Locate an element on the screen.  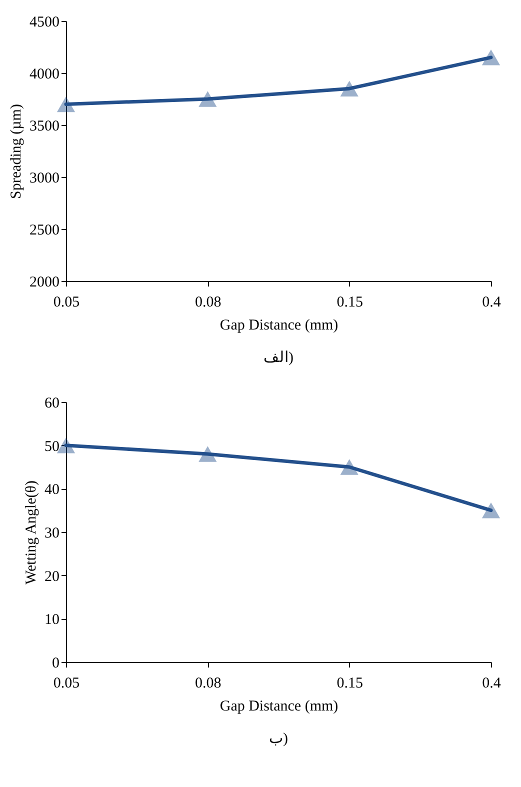
y-tick-label: 3000 is located at coordinates (45, 178).